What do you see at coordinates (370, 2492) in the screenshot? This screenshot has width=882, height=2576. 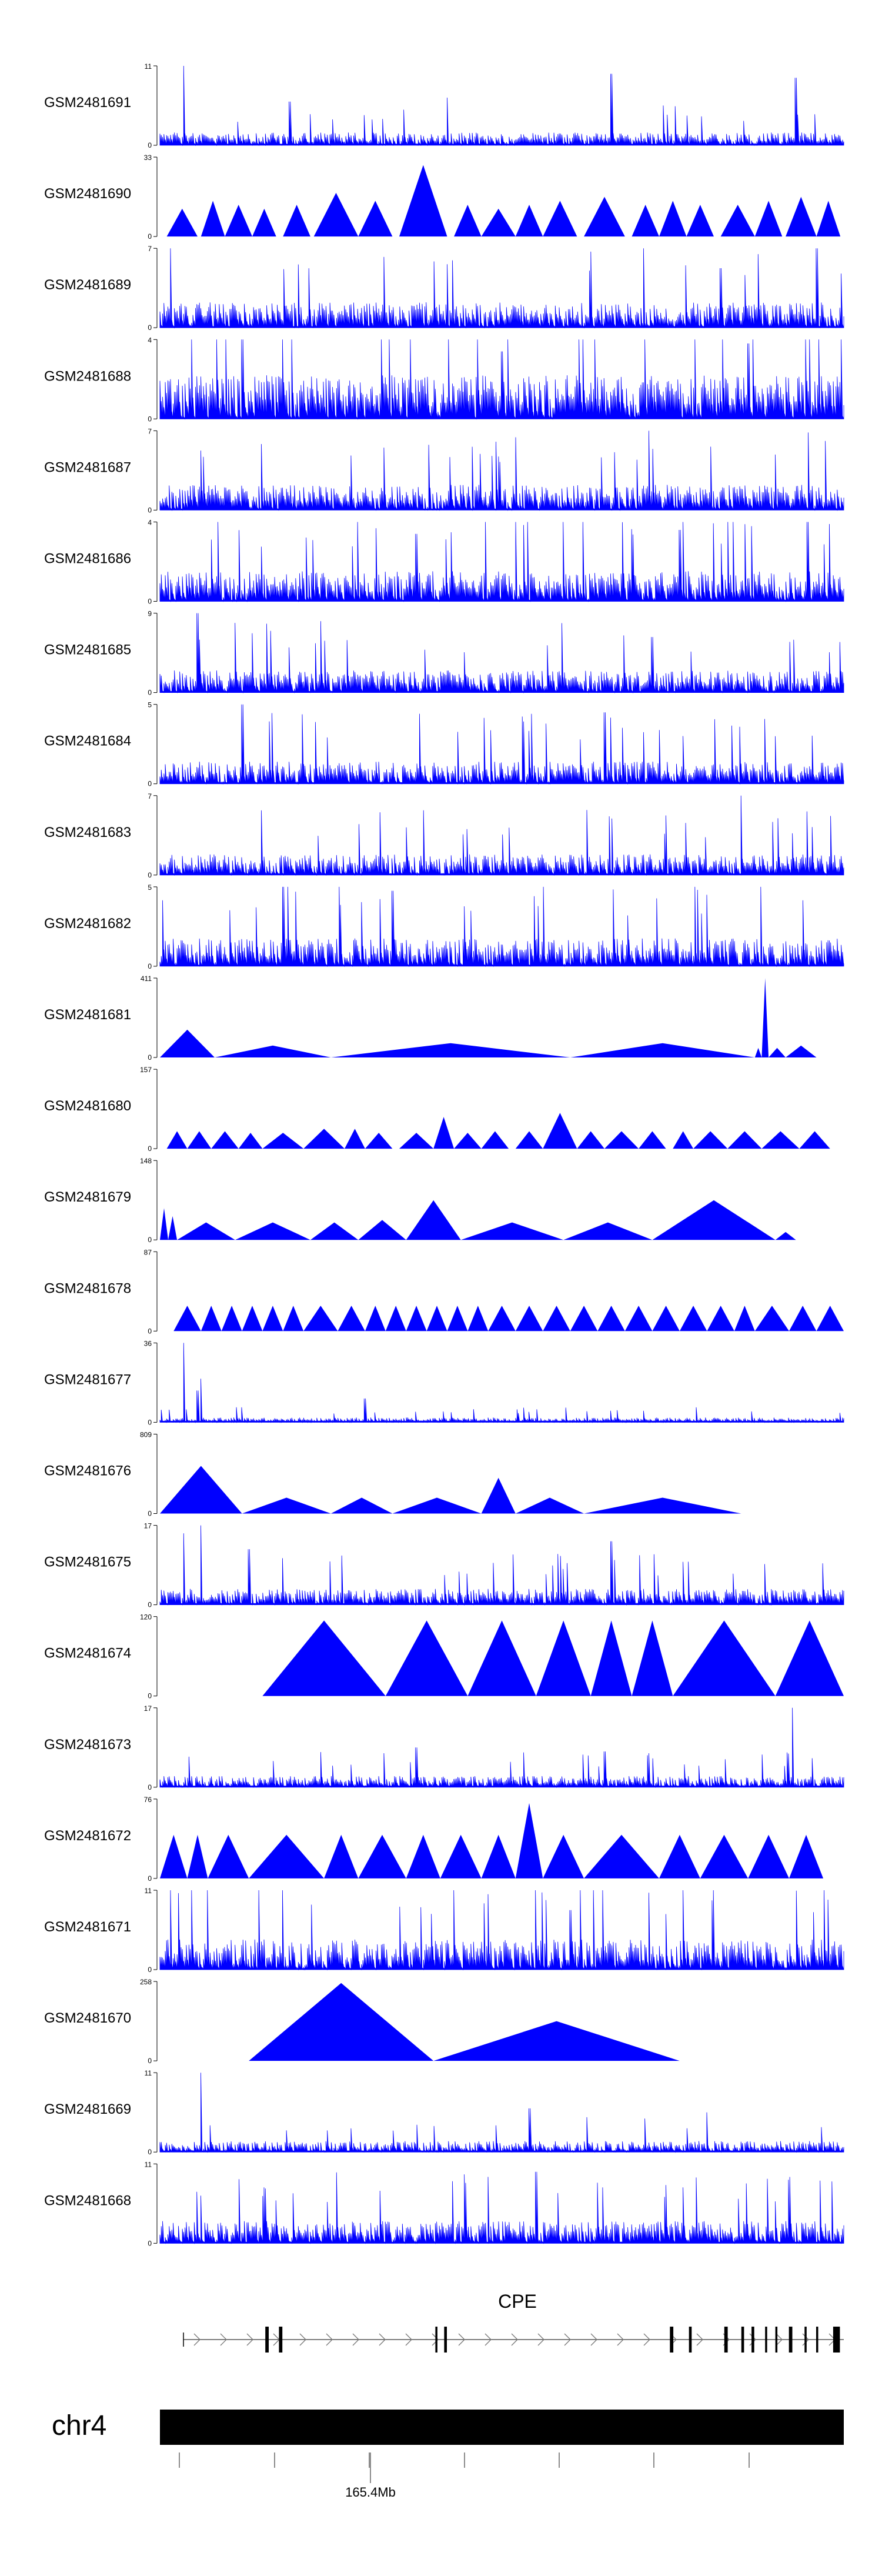 I see `position-label: 165.4Mb` at bounding box center [370, 2492].